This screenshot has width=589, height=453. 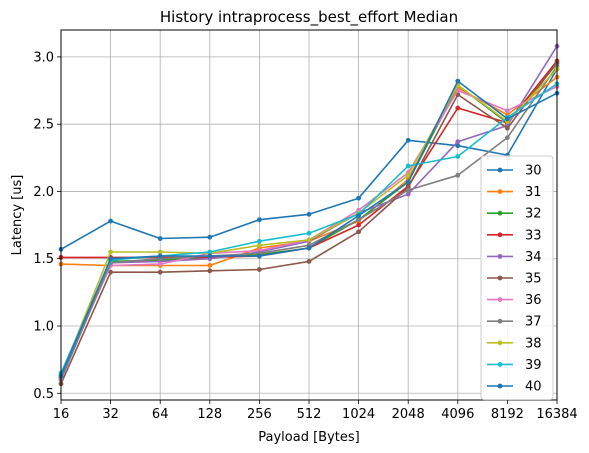 I want to click on legend-label: 31, so click(x=533, y=192).